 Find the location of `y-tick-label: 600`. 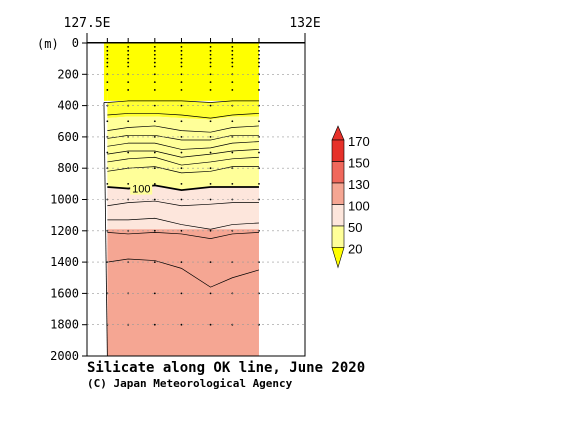

y-tick-label: 600 is located at coordinates (68, 137).